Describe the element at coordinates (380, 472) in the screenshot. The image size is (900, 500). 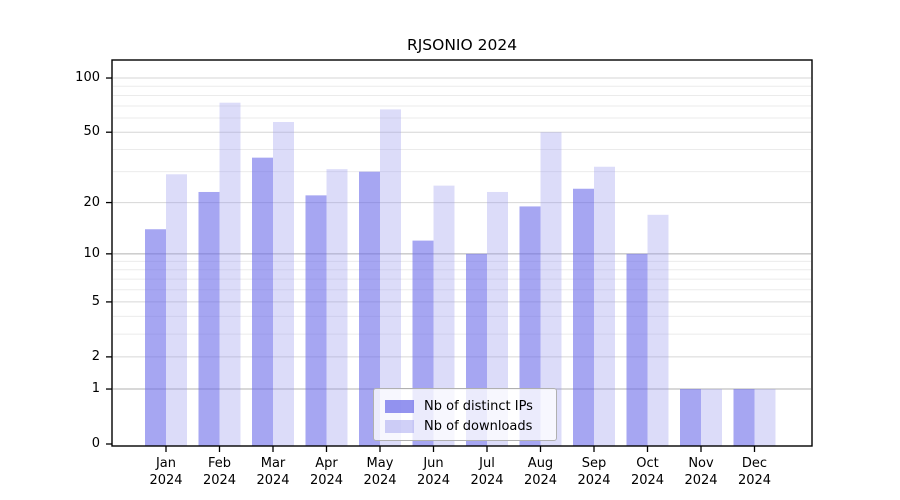
I see `x-tick-label: May 2024` at that location.